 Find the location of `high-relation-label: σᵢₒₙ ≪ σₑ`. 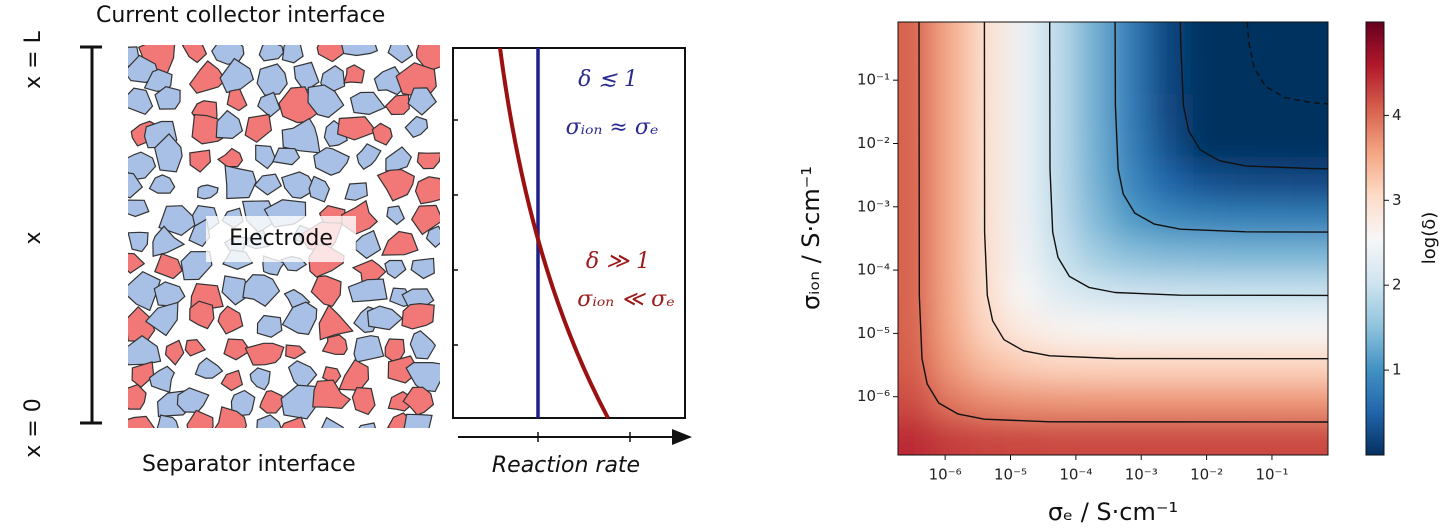

high-relation-label: σᵢₒₙ ≪ σₑ is located at coordinates (625, 299).